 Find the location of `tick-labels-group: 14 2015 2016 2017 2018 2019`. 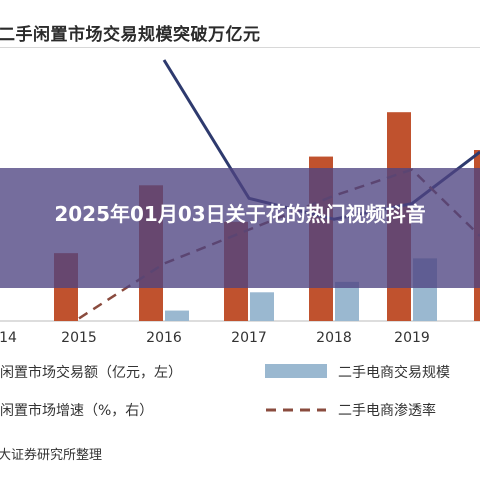

tick-labels-group: 14 2015 2016 2017 2018 2019 is located at coordinates (215, 338).